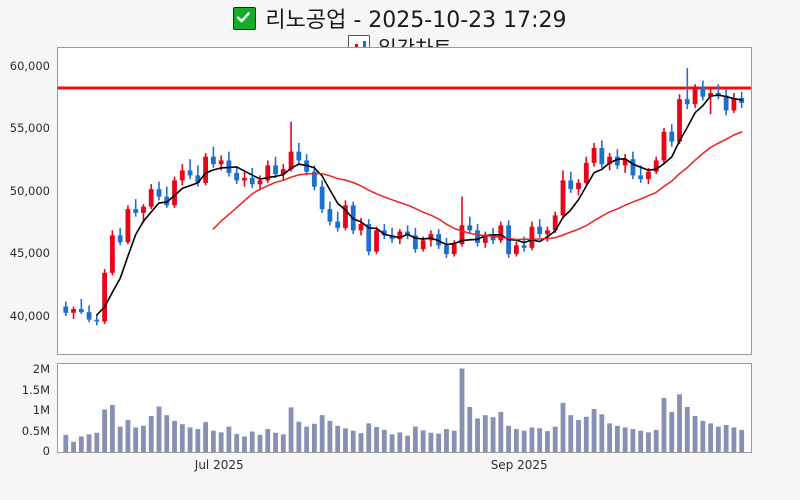  I want to click on price-y-tick-label: 55,000, so click(29, 128).